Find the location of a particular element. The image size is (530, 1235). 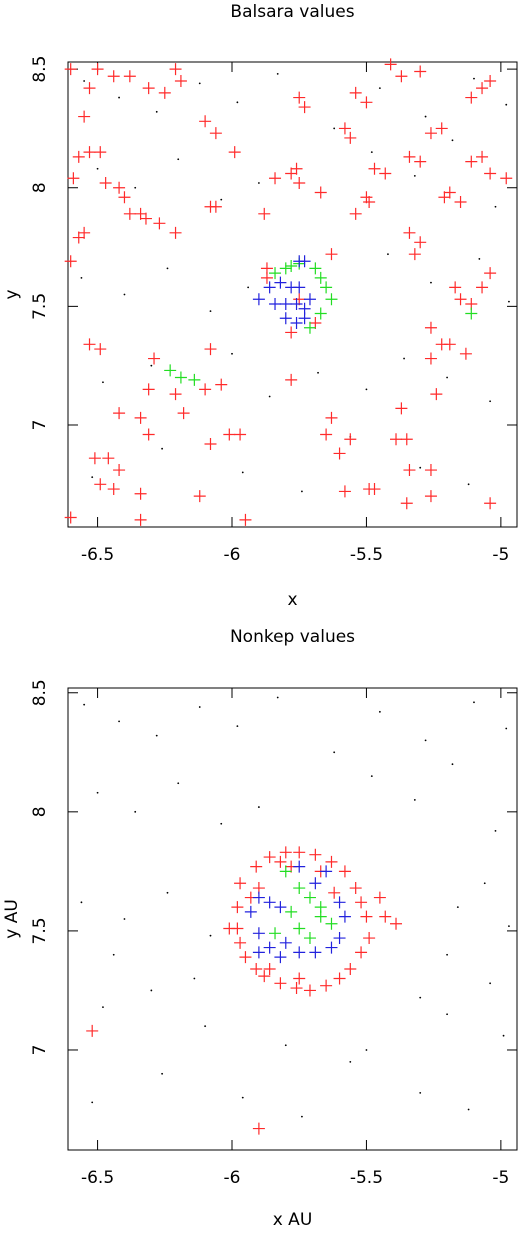

chart-title: Nonkep values is located at coordinates (292, 637).